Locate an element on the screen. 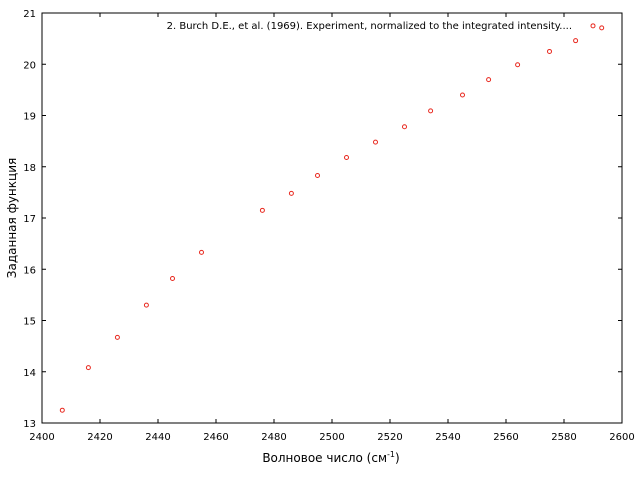 This screenshot has height=480, width=640. x-tick-label: 2580 is located at coordinates (563, 437).